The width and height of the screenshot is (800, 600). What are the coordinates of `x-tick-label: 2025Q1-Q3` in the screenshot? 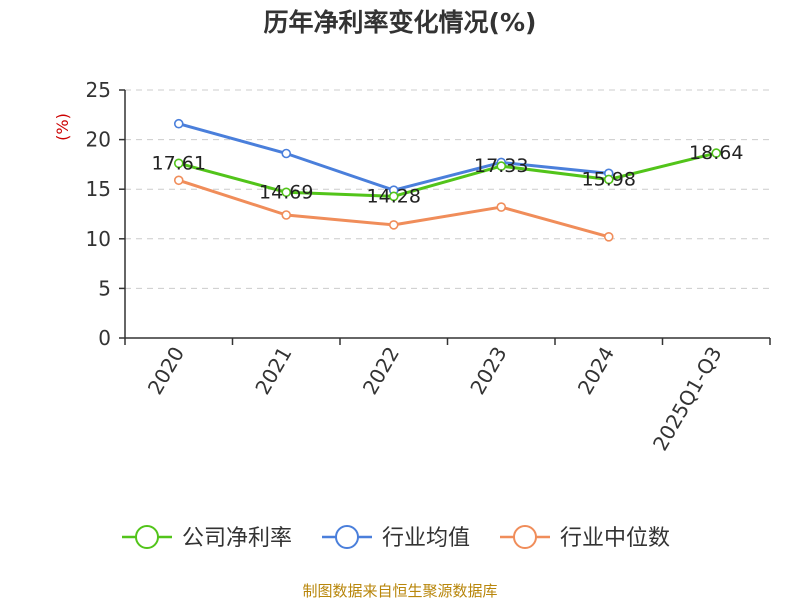 It's located at (687, 399).